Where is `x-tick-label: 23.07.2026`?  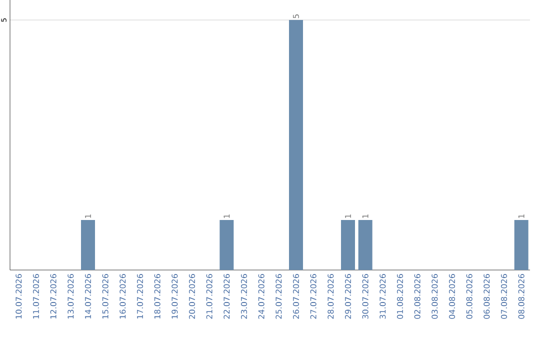
x-tick-label: 23.07.2026 is located at coordinates (244, 296).